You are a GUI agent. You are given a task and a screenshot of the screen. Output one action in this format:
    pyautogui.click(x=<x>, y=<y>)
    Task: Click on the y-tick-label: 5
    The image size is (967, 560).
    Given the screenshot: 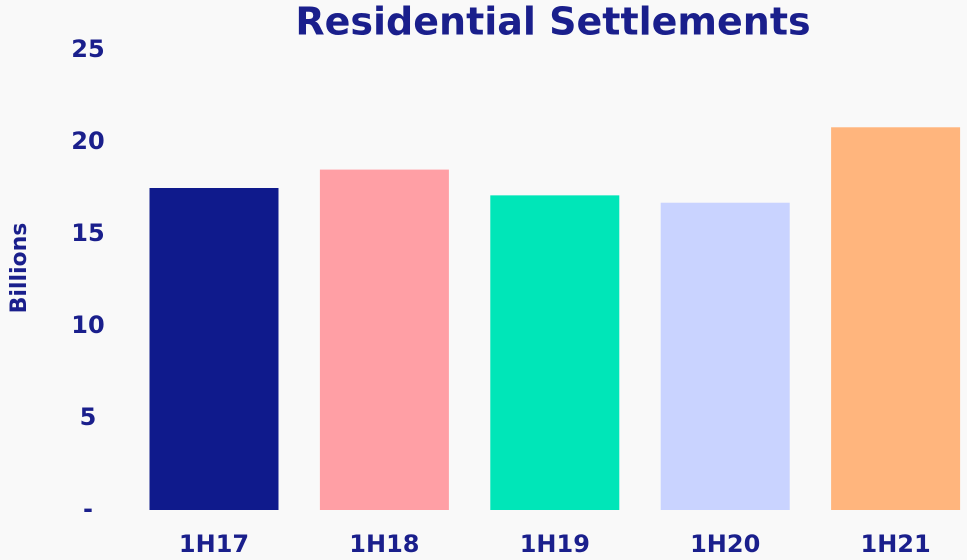 What is the action you would take?
    pyautogui.click(x=88, y=417)
    